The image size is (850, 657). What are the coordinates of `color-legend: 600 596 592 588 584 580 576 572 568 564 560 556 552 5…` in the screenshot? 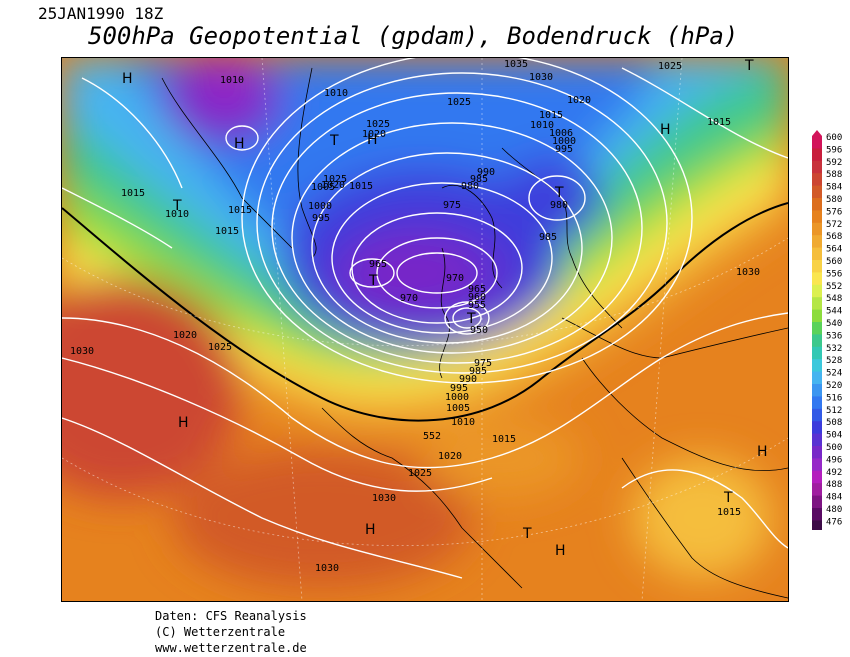 It's located at (827, 330).